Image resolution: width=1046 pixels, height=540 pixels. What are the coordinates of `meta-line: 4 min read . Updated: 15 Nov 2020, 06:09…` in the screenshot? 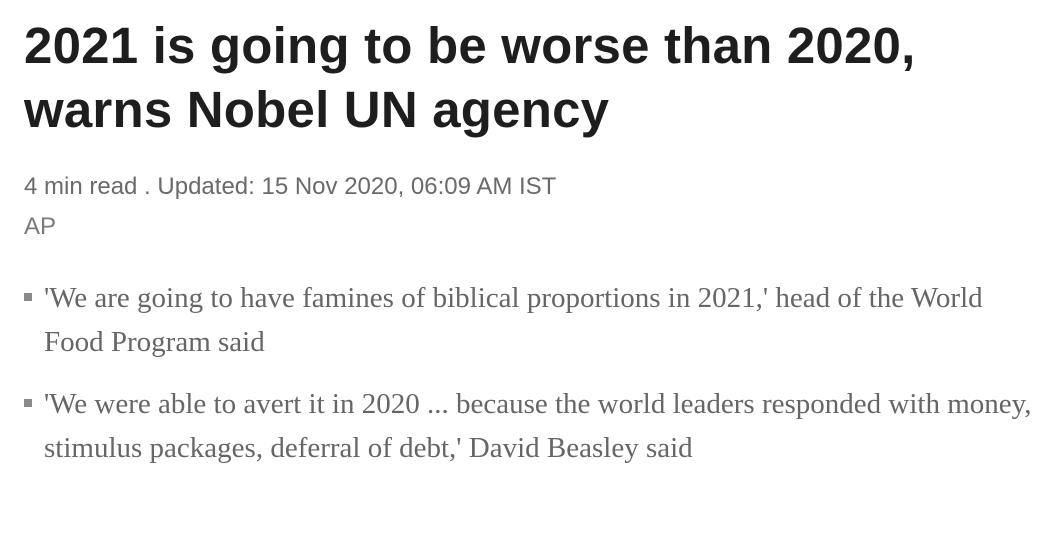 It's located at (290, 186).